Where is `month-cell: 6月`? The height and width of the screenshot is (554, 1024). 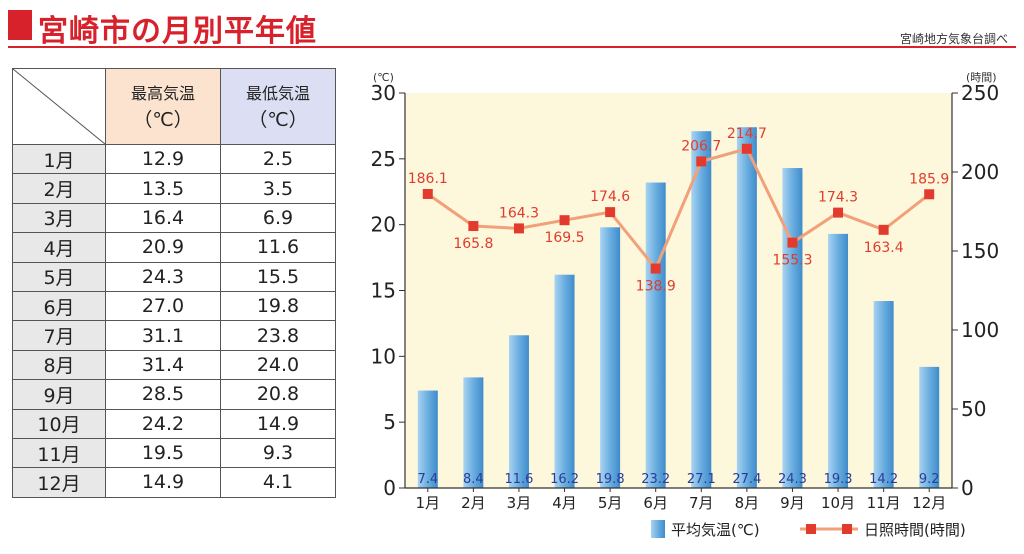
month-cell: 6月 is located at coordinates (59, 306).